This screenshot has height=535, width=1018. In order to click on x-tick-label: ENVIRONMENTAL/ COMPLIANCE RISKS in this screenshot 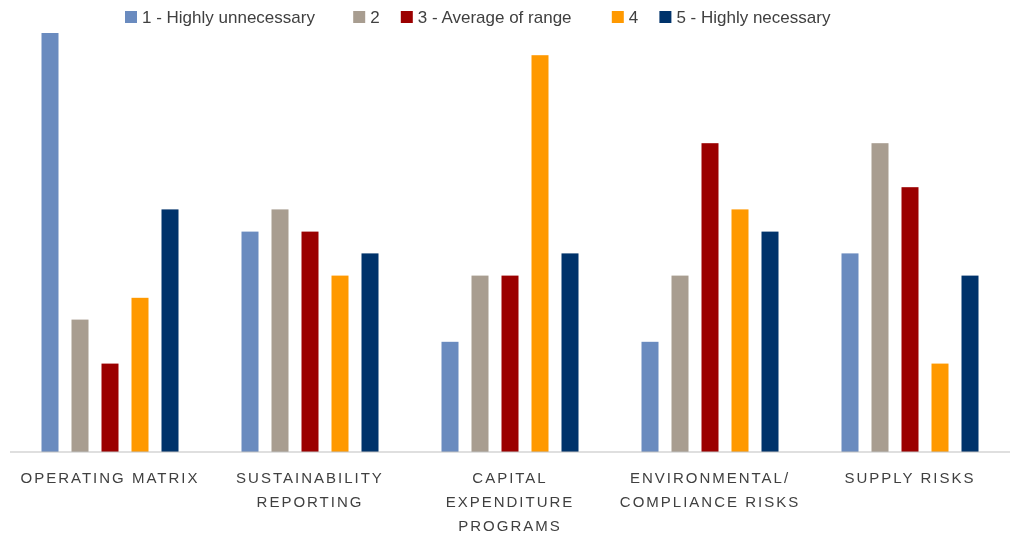, I will do `click(710, 489)`.